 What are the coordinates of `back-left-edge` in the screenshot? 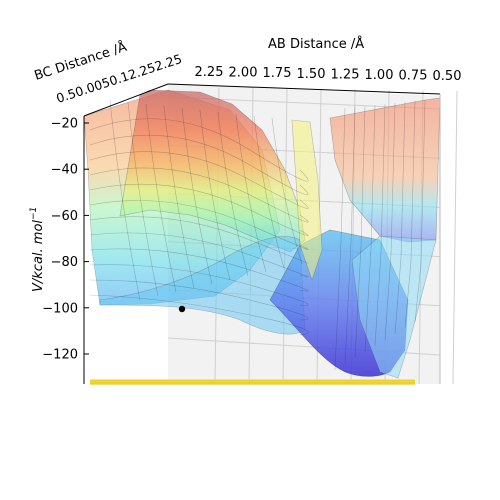 It's located at (126, 100).